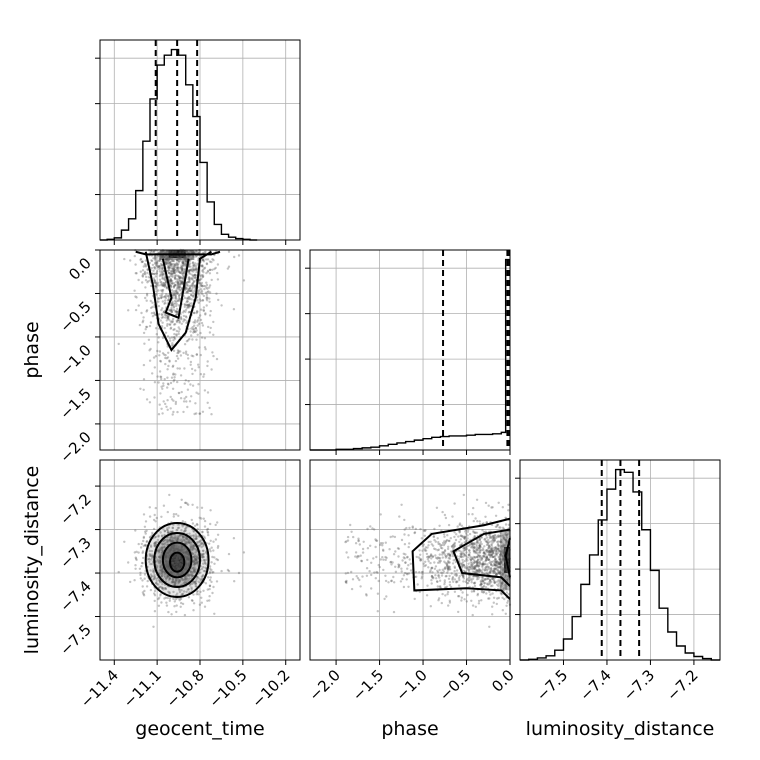 This screenshot has width=760, height=760. What do you see at coordinates (503, 681) in the screenshot?
I see `x-tick-label-phase: 0.0` at bounding box center [503, 681].